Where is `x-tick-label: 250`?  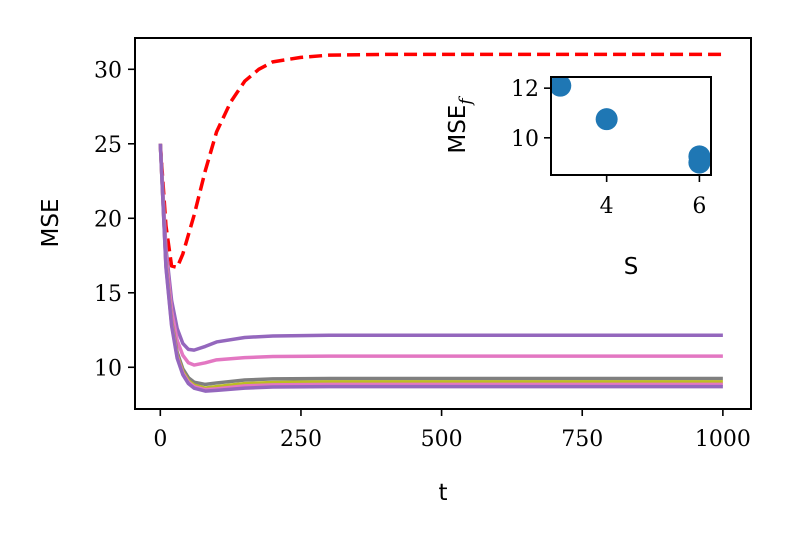
x-tick-label: 250 is located at coordinates (301, 439).